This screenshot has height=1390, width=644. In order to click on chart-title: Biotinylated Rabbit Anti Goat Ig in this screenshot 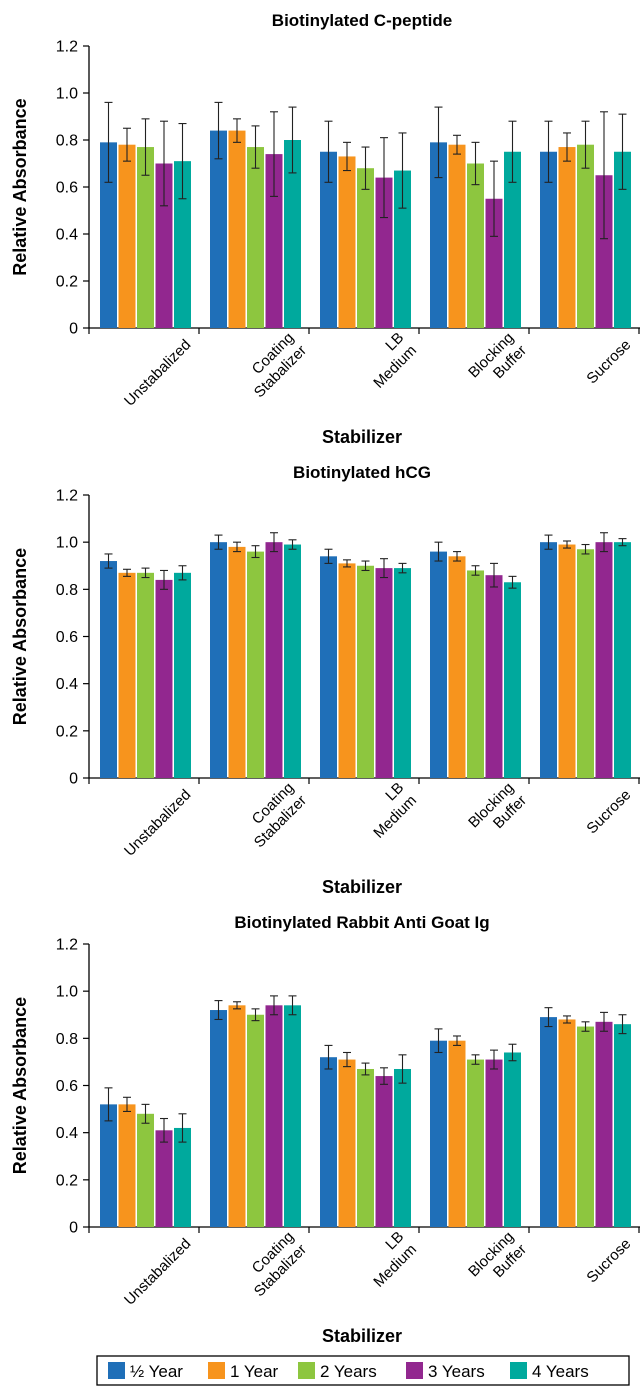, I will do `click(361, 922)`.